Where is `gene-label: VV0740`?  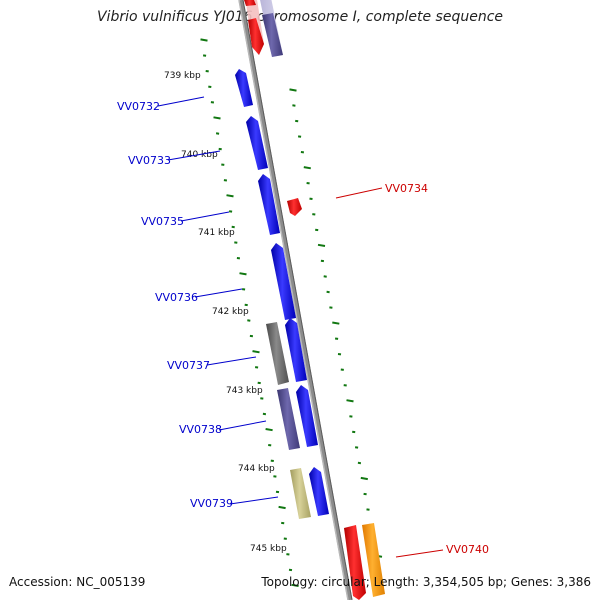 gene-label: VV0740 is located at coordinates (467, 549).